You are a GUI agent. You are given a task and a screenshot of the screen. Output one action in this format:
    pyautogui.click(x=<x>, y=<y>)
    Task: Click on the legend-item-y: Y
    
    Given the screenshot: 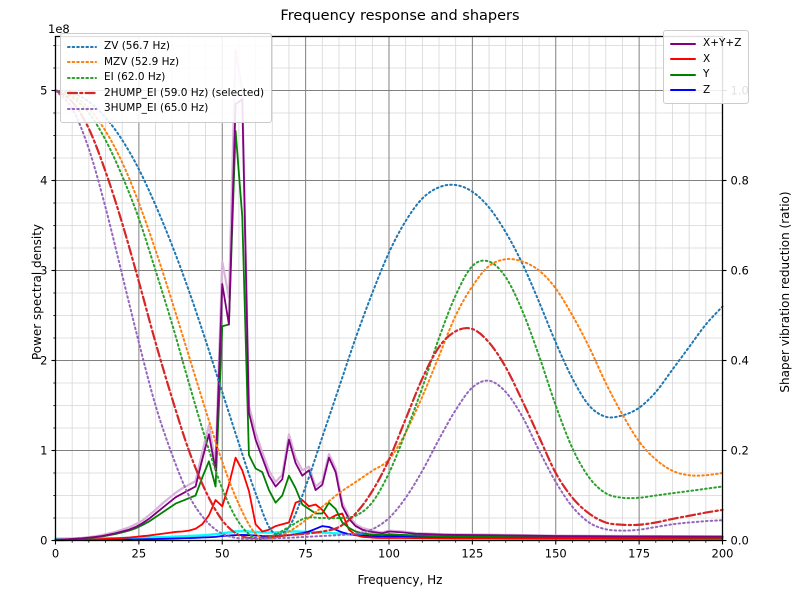 What is the action you would take?
    pyautogui.click(x=705, y=75)
    